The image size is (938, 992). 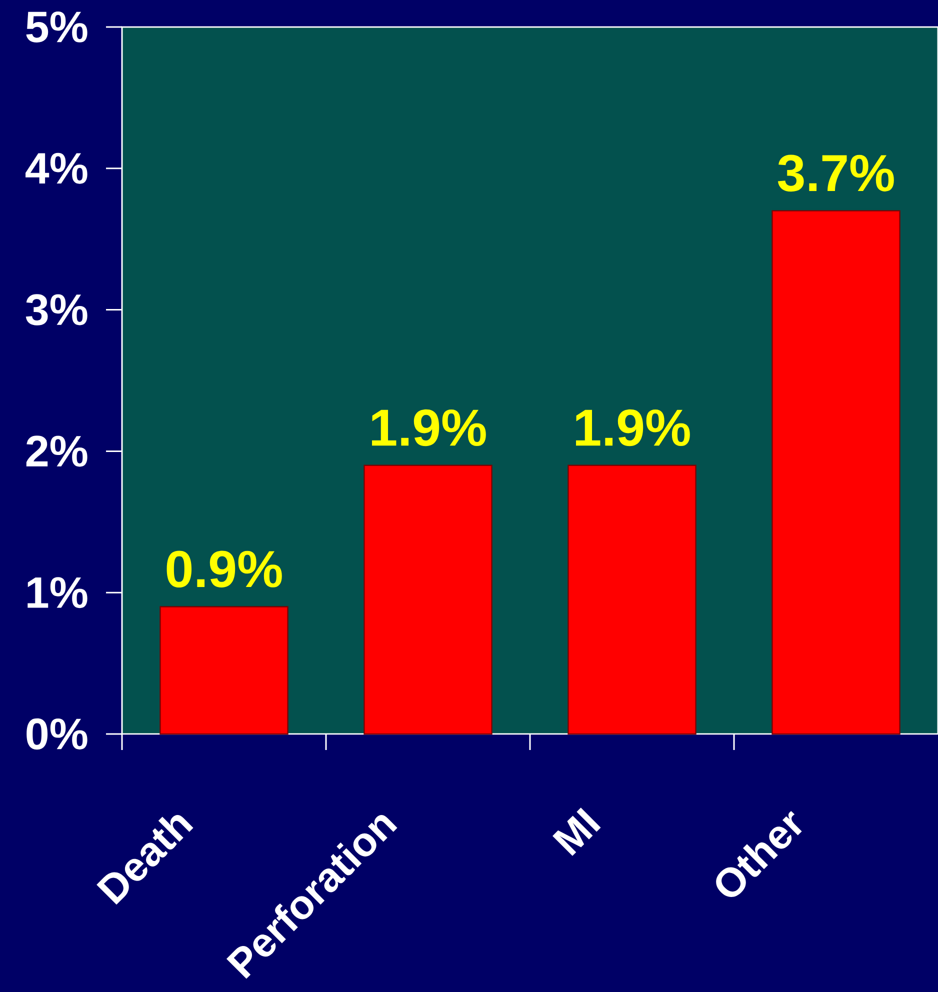 What do you see at coordinates (224, 569) in the screenshot?
I see `data-label: 0.9%` at bounding box center [224, 569].